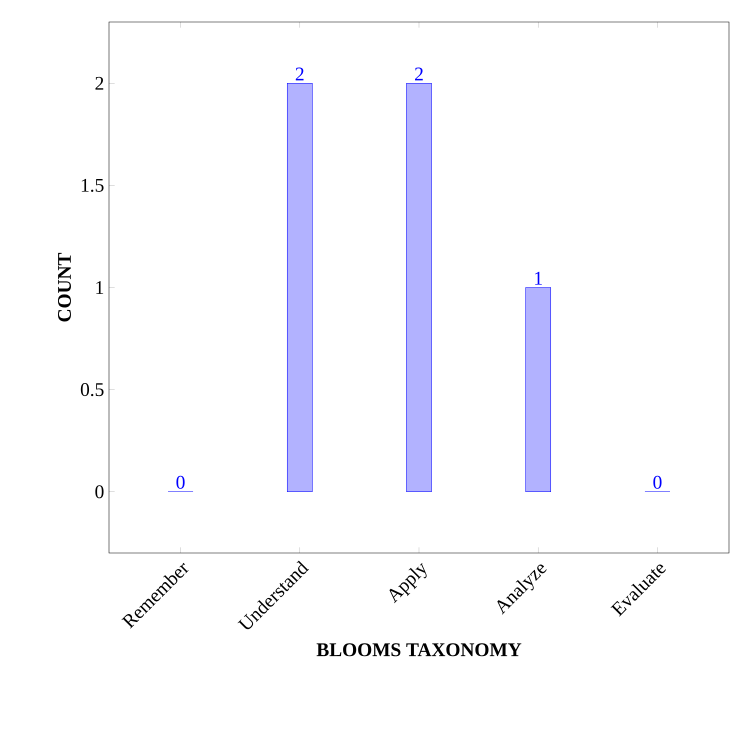 This screenshot has height=744, width=737. Describe the element at coordinates (64, 287) in the screenshot. I see `y-axis-title: COUNT` at that location.